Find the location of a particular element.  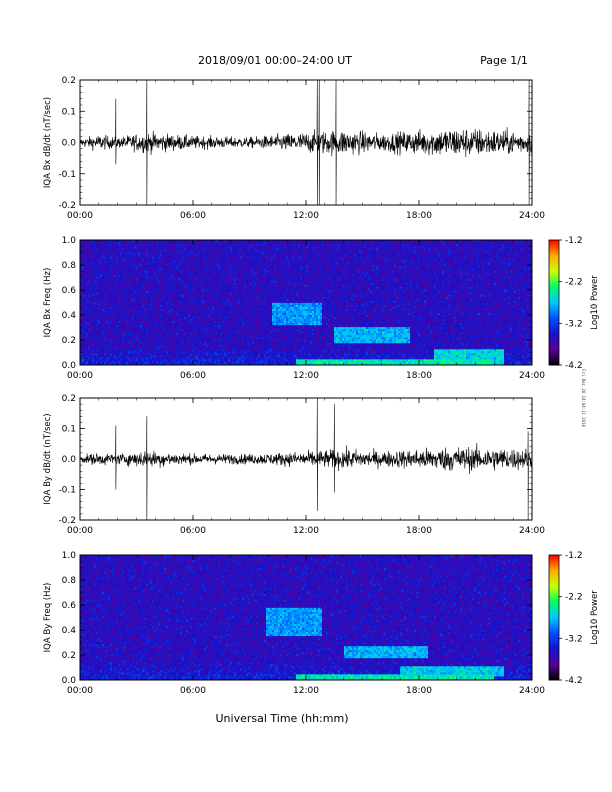

y-tick-label: 0.2 is located at coordinates (69, 81).